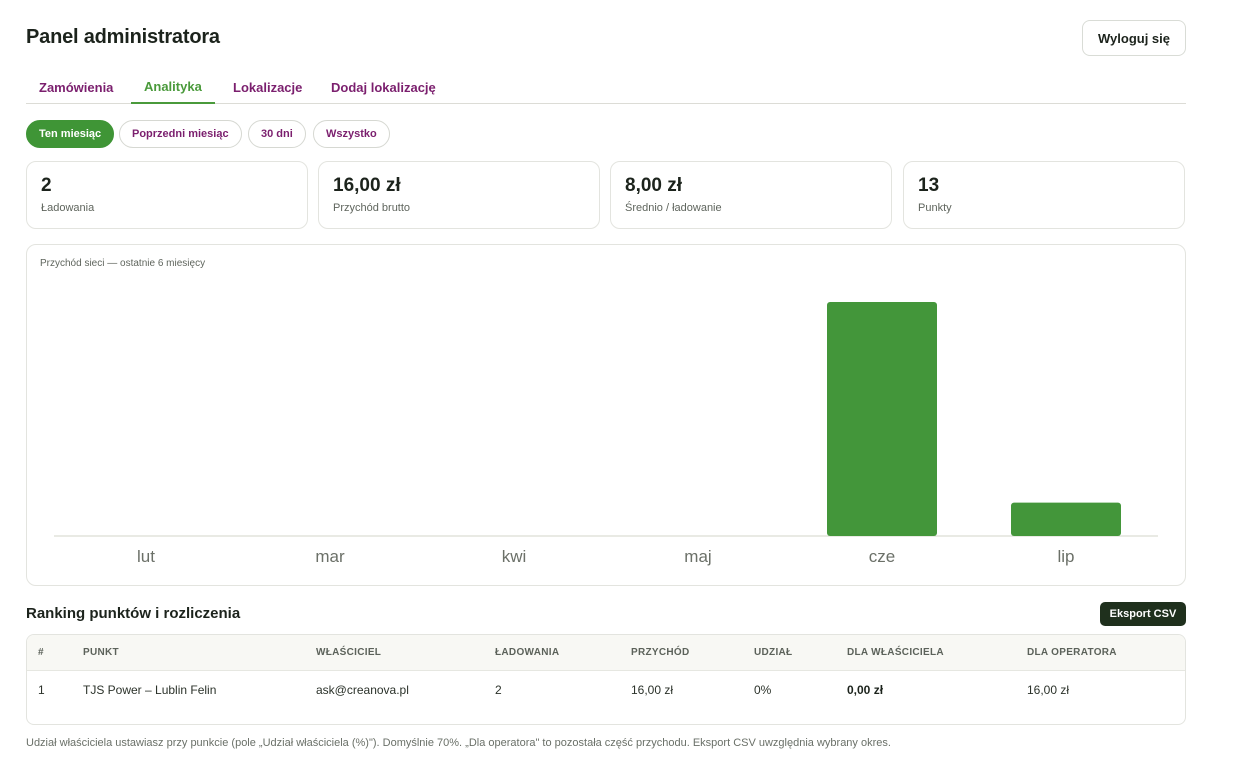 Image resolution: width=1250 pixels, height=771 pixels. I want to click on tab-orders: Zamówienia, so click(76, 87).